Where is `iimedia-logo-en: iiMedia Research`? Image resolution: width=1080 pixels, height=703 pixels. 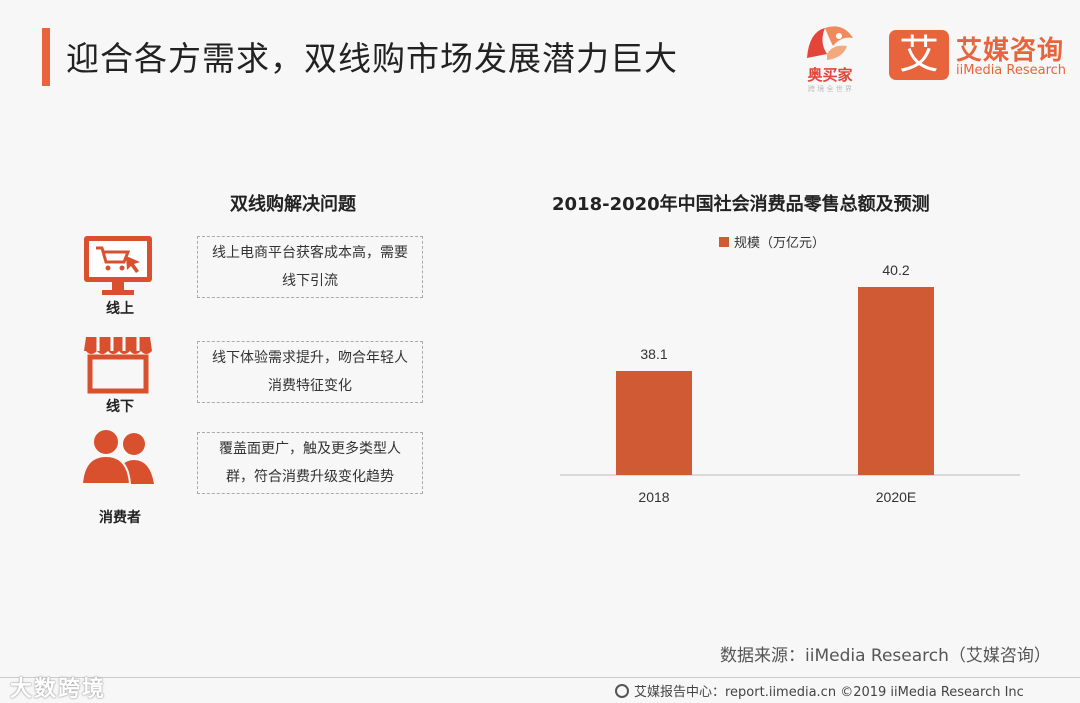 iimedia-logo-en: iiMedia Research is located at coordinates (1011, 70).